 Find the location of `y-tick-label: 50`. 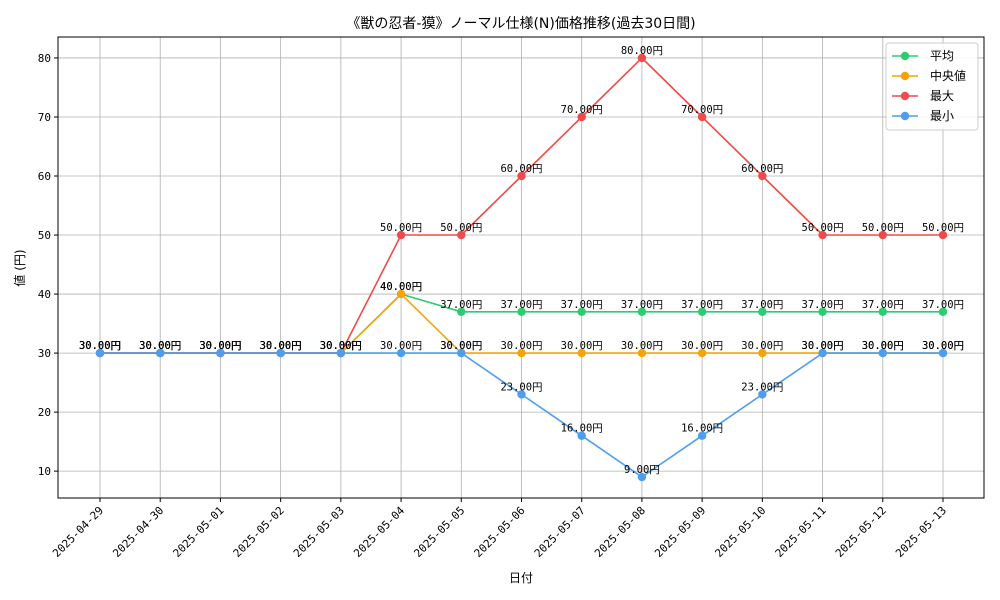

y-tick-label: 50 is located at coordinates (44, 235).